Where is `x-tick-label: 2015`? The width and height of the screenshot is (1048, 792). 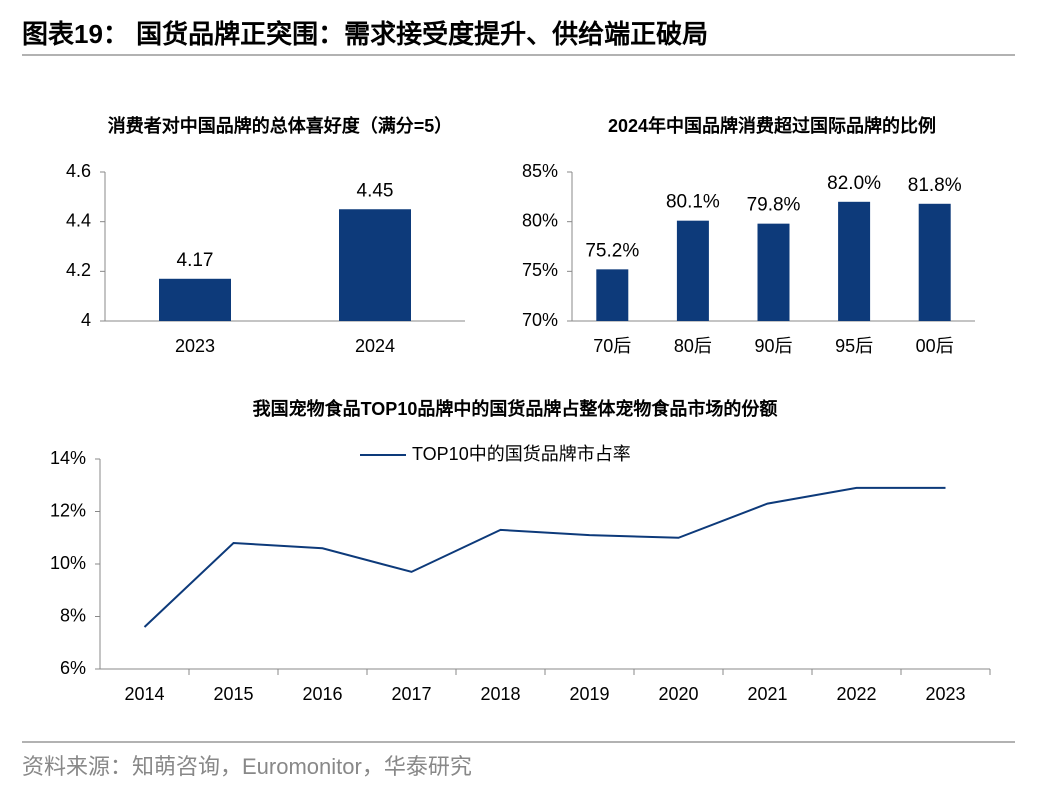 x-tick-label: 2015 is located at coordinates (233, 694).